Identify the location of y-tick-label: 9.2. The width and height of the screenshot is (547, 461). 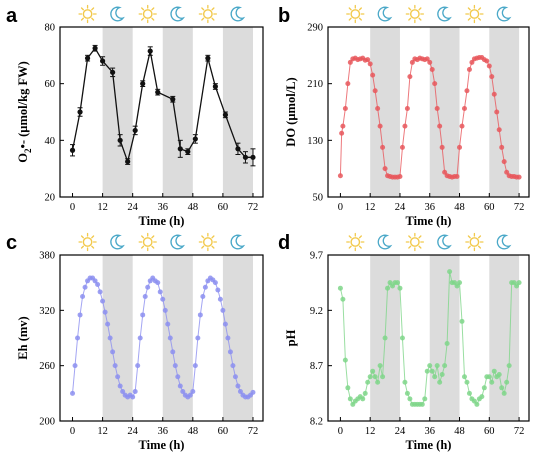
(316, 311).